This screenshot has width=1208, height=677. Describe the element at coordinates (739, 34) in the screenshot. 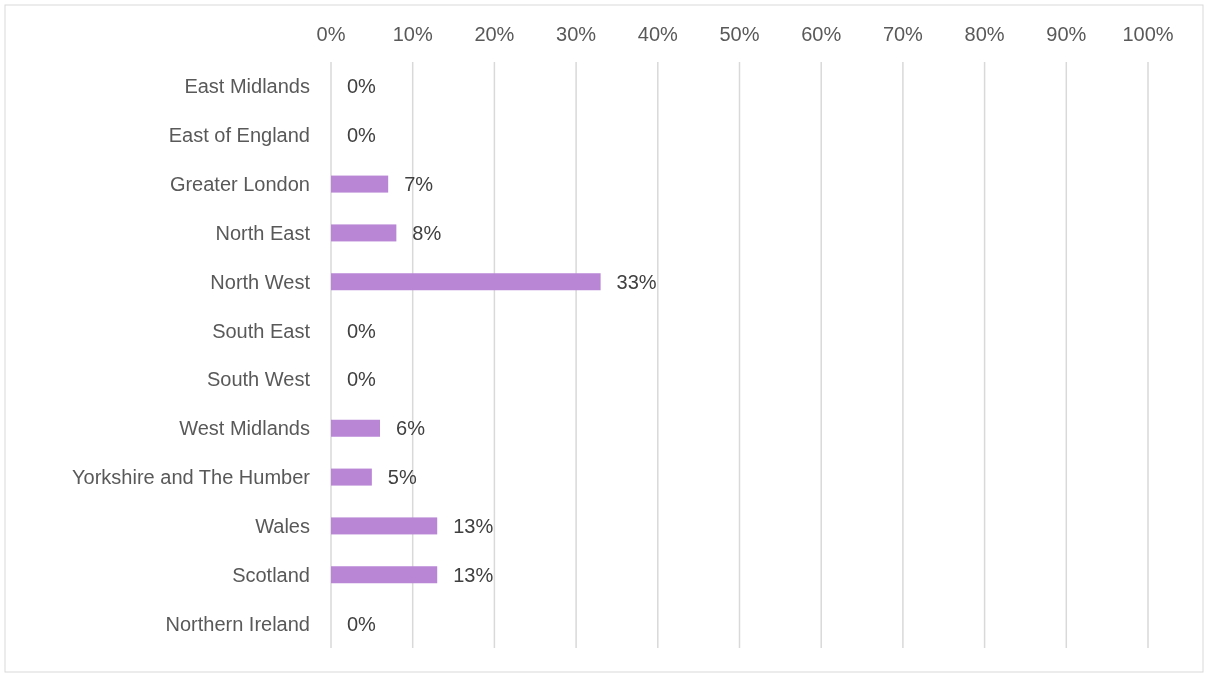

I see `x-tick-label: 50%` at that location.